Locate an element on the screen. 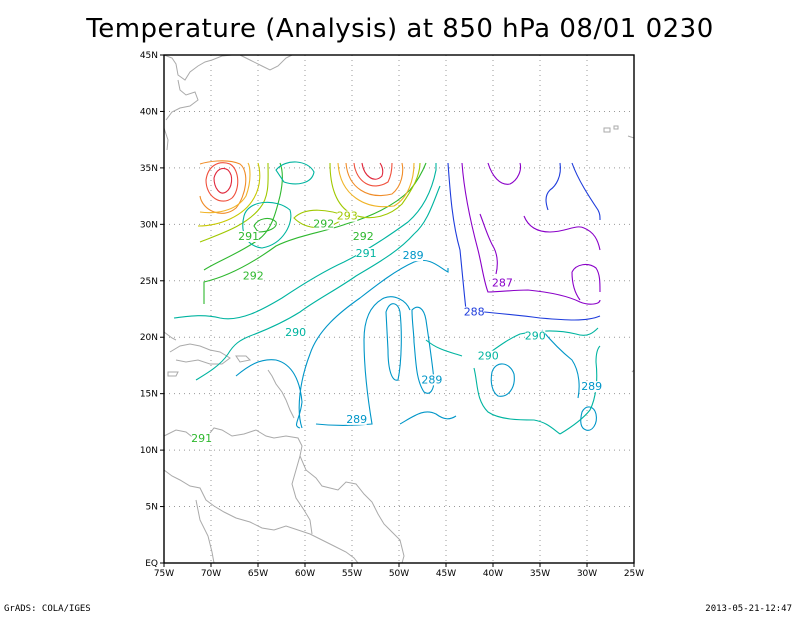 This screenshot has width=800, height=618. y-tick-label: EQ is located at coordinates (151, 564).